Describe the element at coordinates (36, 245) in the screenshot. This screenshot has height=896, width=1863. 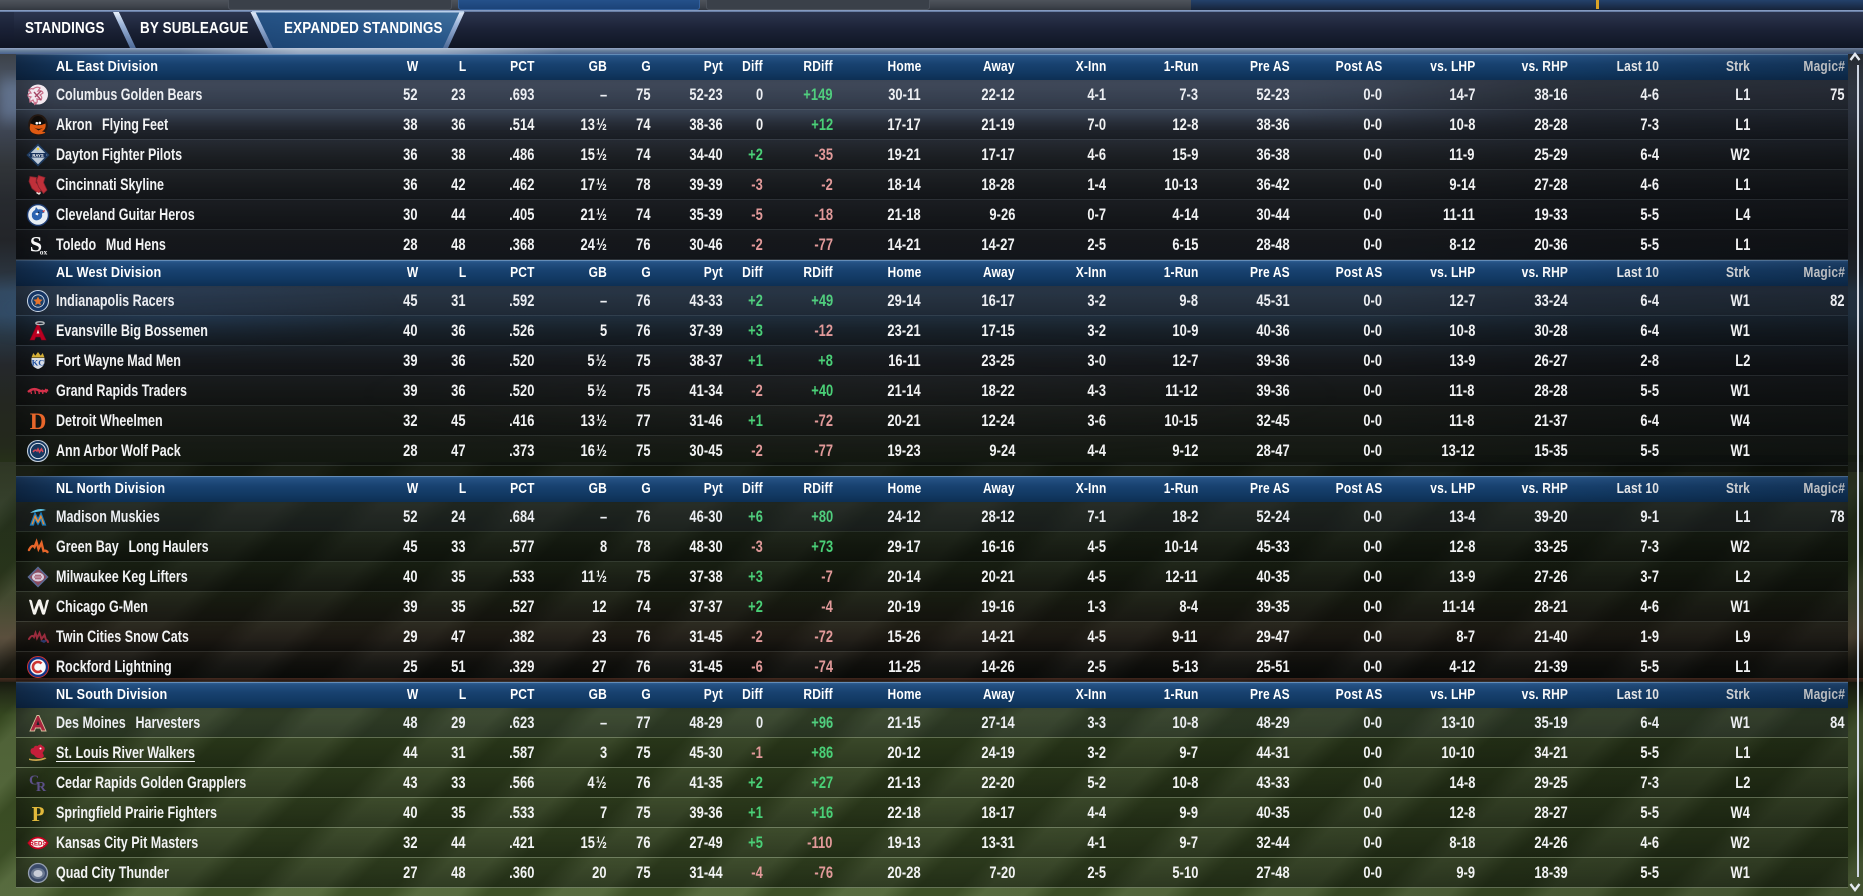
I see `svg-text: S` at that location.